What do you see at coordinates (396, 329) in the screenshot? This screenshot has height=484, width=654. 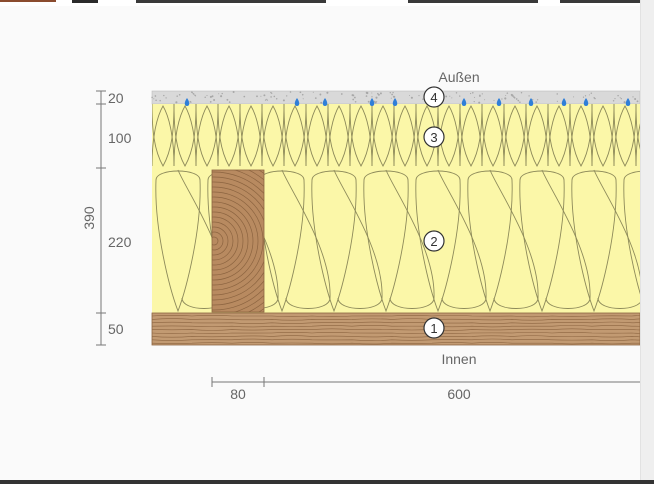 I see `board-grain` at bounding box center [396, 329].